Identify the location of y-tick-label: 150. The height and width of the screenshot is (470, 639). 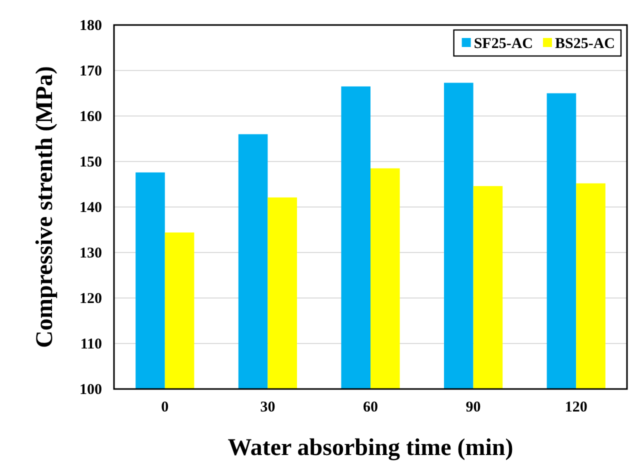
(91, 162).